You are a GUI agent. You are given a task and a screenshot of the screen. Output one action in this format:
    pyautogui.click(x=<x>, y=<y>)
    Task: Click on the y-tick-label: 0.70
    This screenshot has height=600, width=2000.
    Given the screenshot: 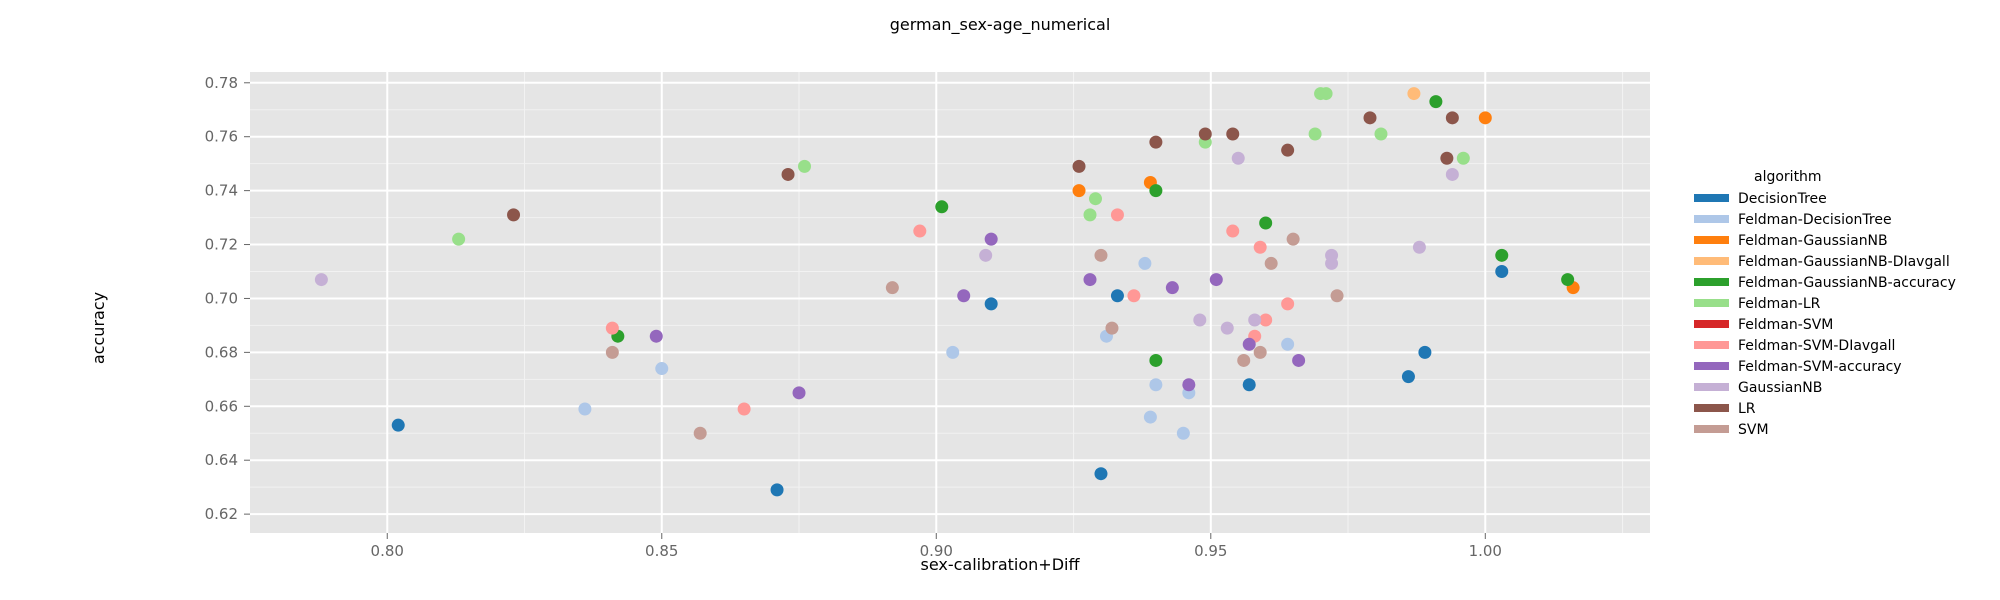 What is the action you would take?
    pyautogui.click(x=221, y=298)
    